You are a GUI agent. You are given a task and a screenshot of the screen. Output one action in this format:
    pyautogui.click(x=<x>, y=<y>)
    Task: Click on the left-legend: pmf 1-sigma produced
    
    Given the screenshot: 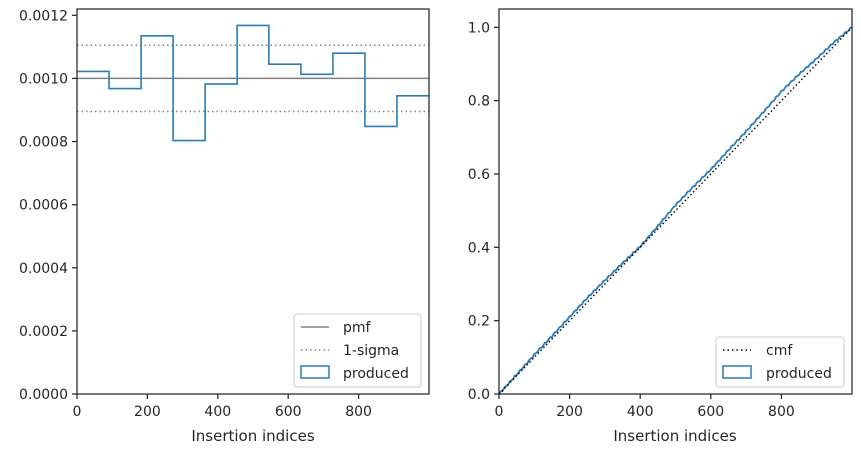 What is the action you would take?
    pyautogui.click(x=357, y=350)
    